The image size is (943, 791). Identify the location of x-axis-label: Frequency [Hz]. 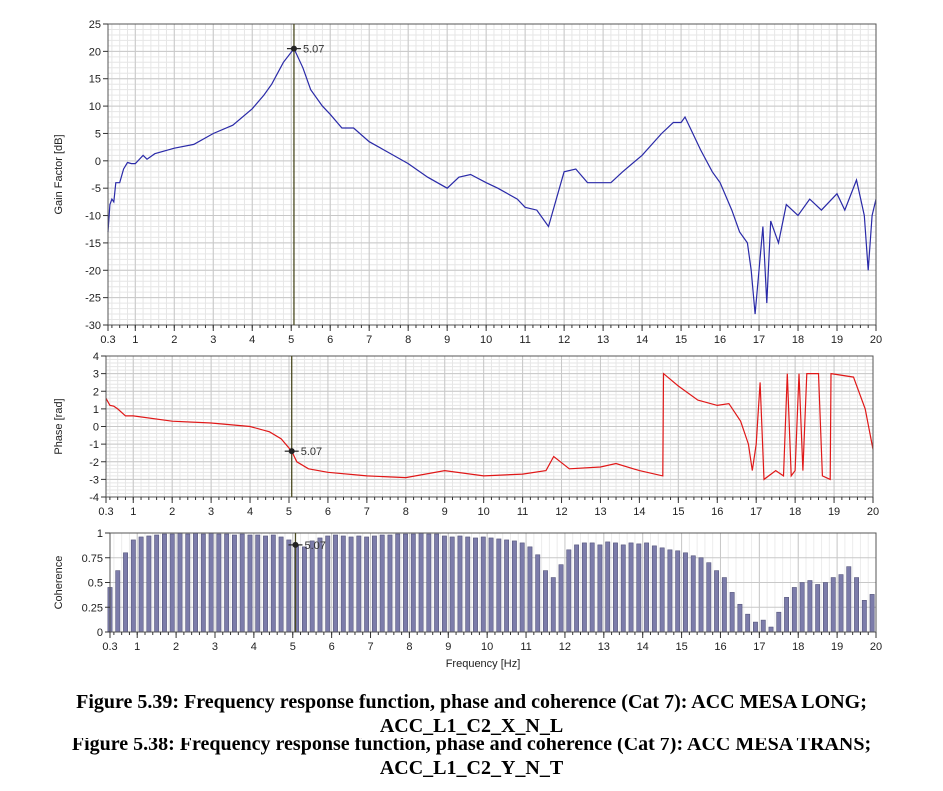
(483, 664).